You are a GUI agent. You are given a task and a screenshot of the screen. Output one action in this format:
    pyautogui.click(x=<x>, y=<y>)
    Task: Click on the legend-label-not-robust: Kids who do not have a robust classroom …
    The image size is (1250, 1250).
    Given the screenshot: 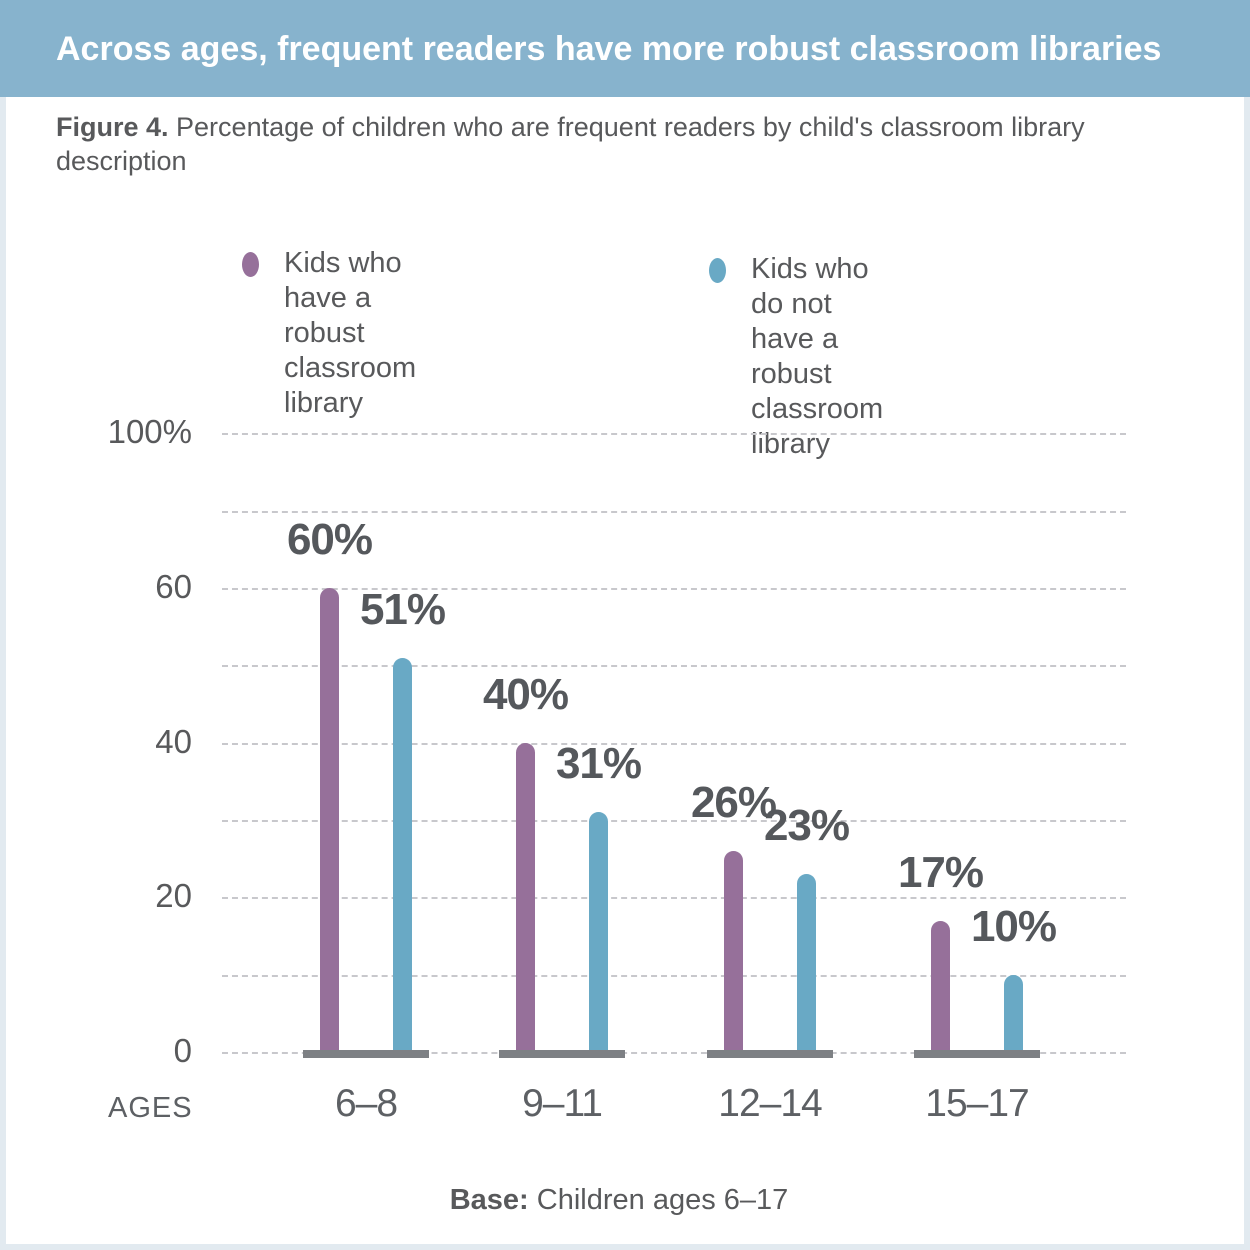 What is the action you would take?
    pyautogui.click(x=817, y=356)
    